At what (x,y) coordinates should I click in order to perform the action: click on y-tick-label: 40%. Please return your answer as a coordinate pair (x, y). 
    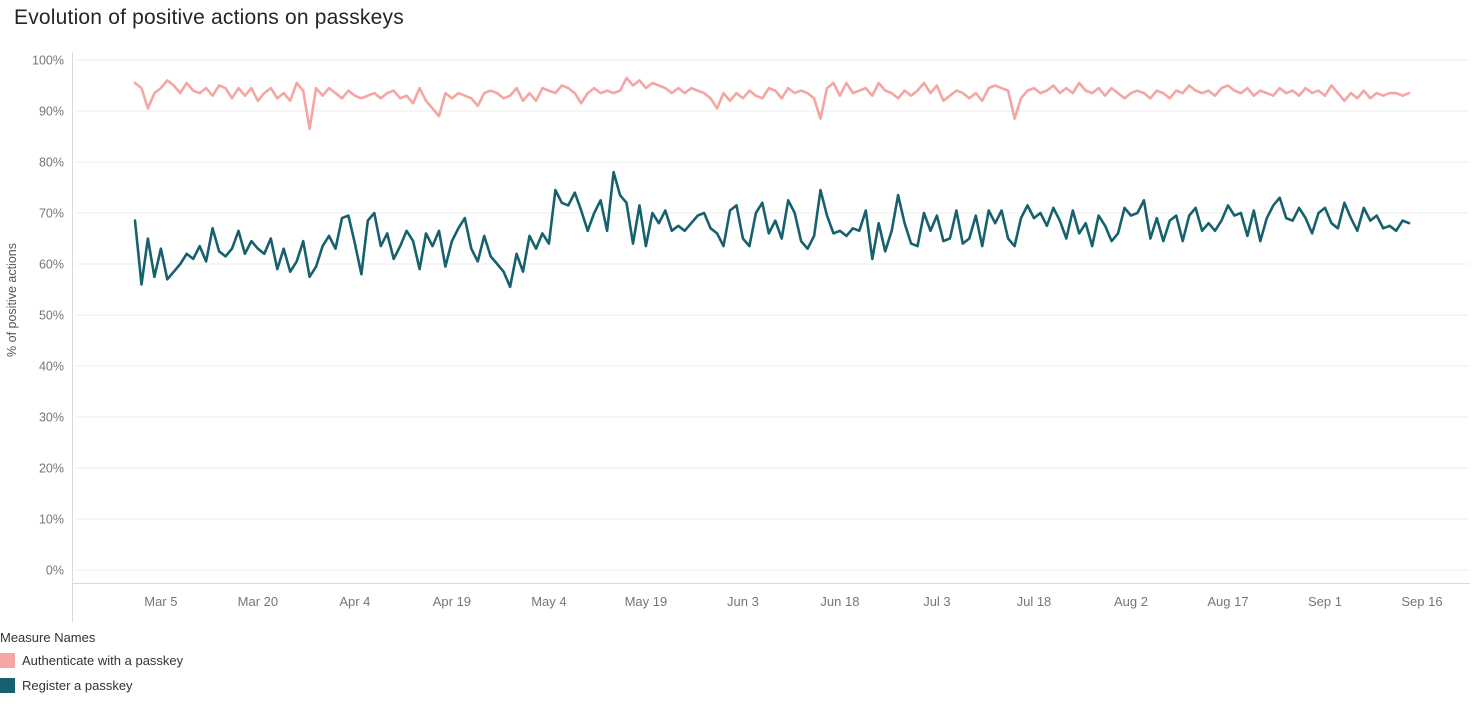
    Looking at the image, I should click on (51, 367).